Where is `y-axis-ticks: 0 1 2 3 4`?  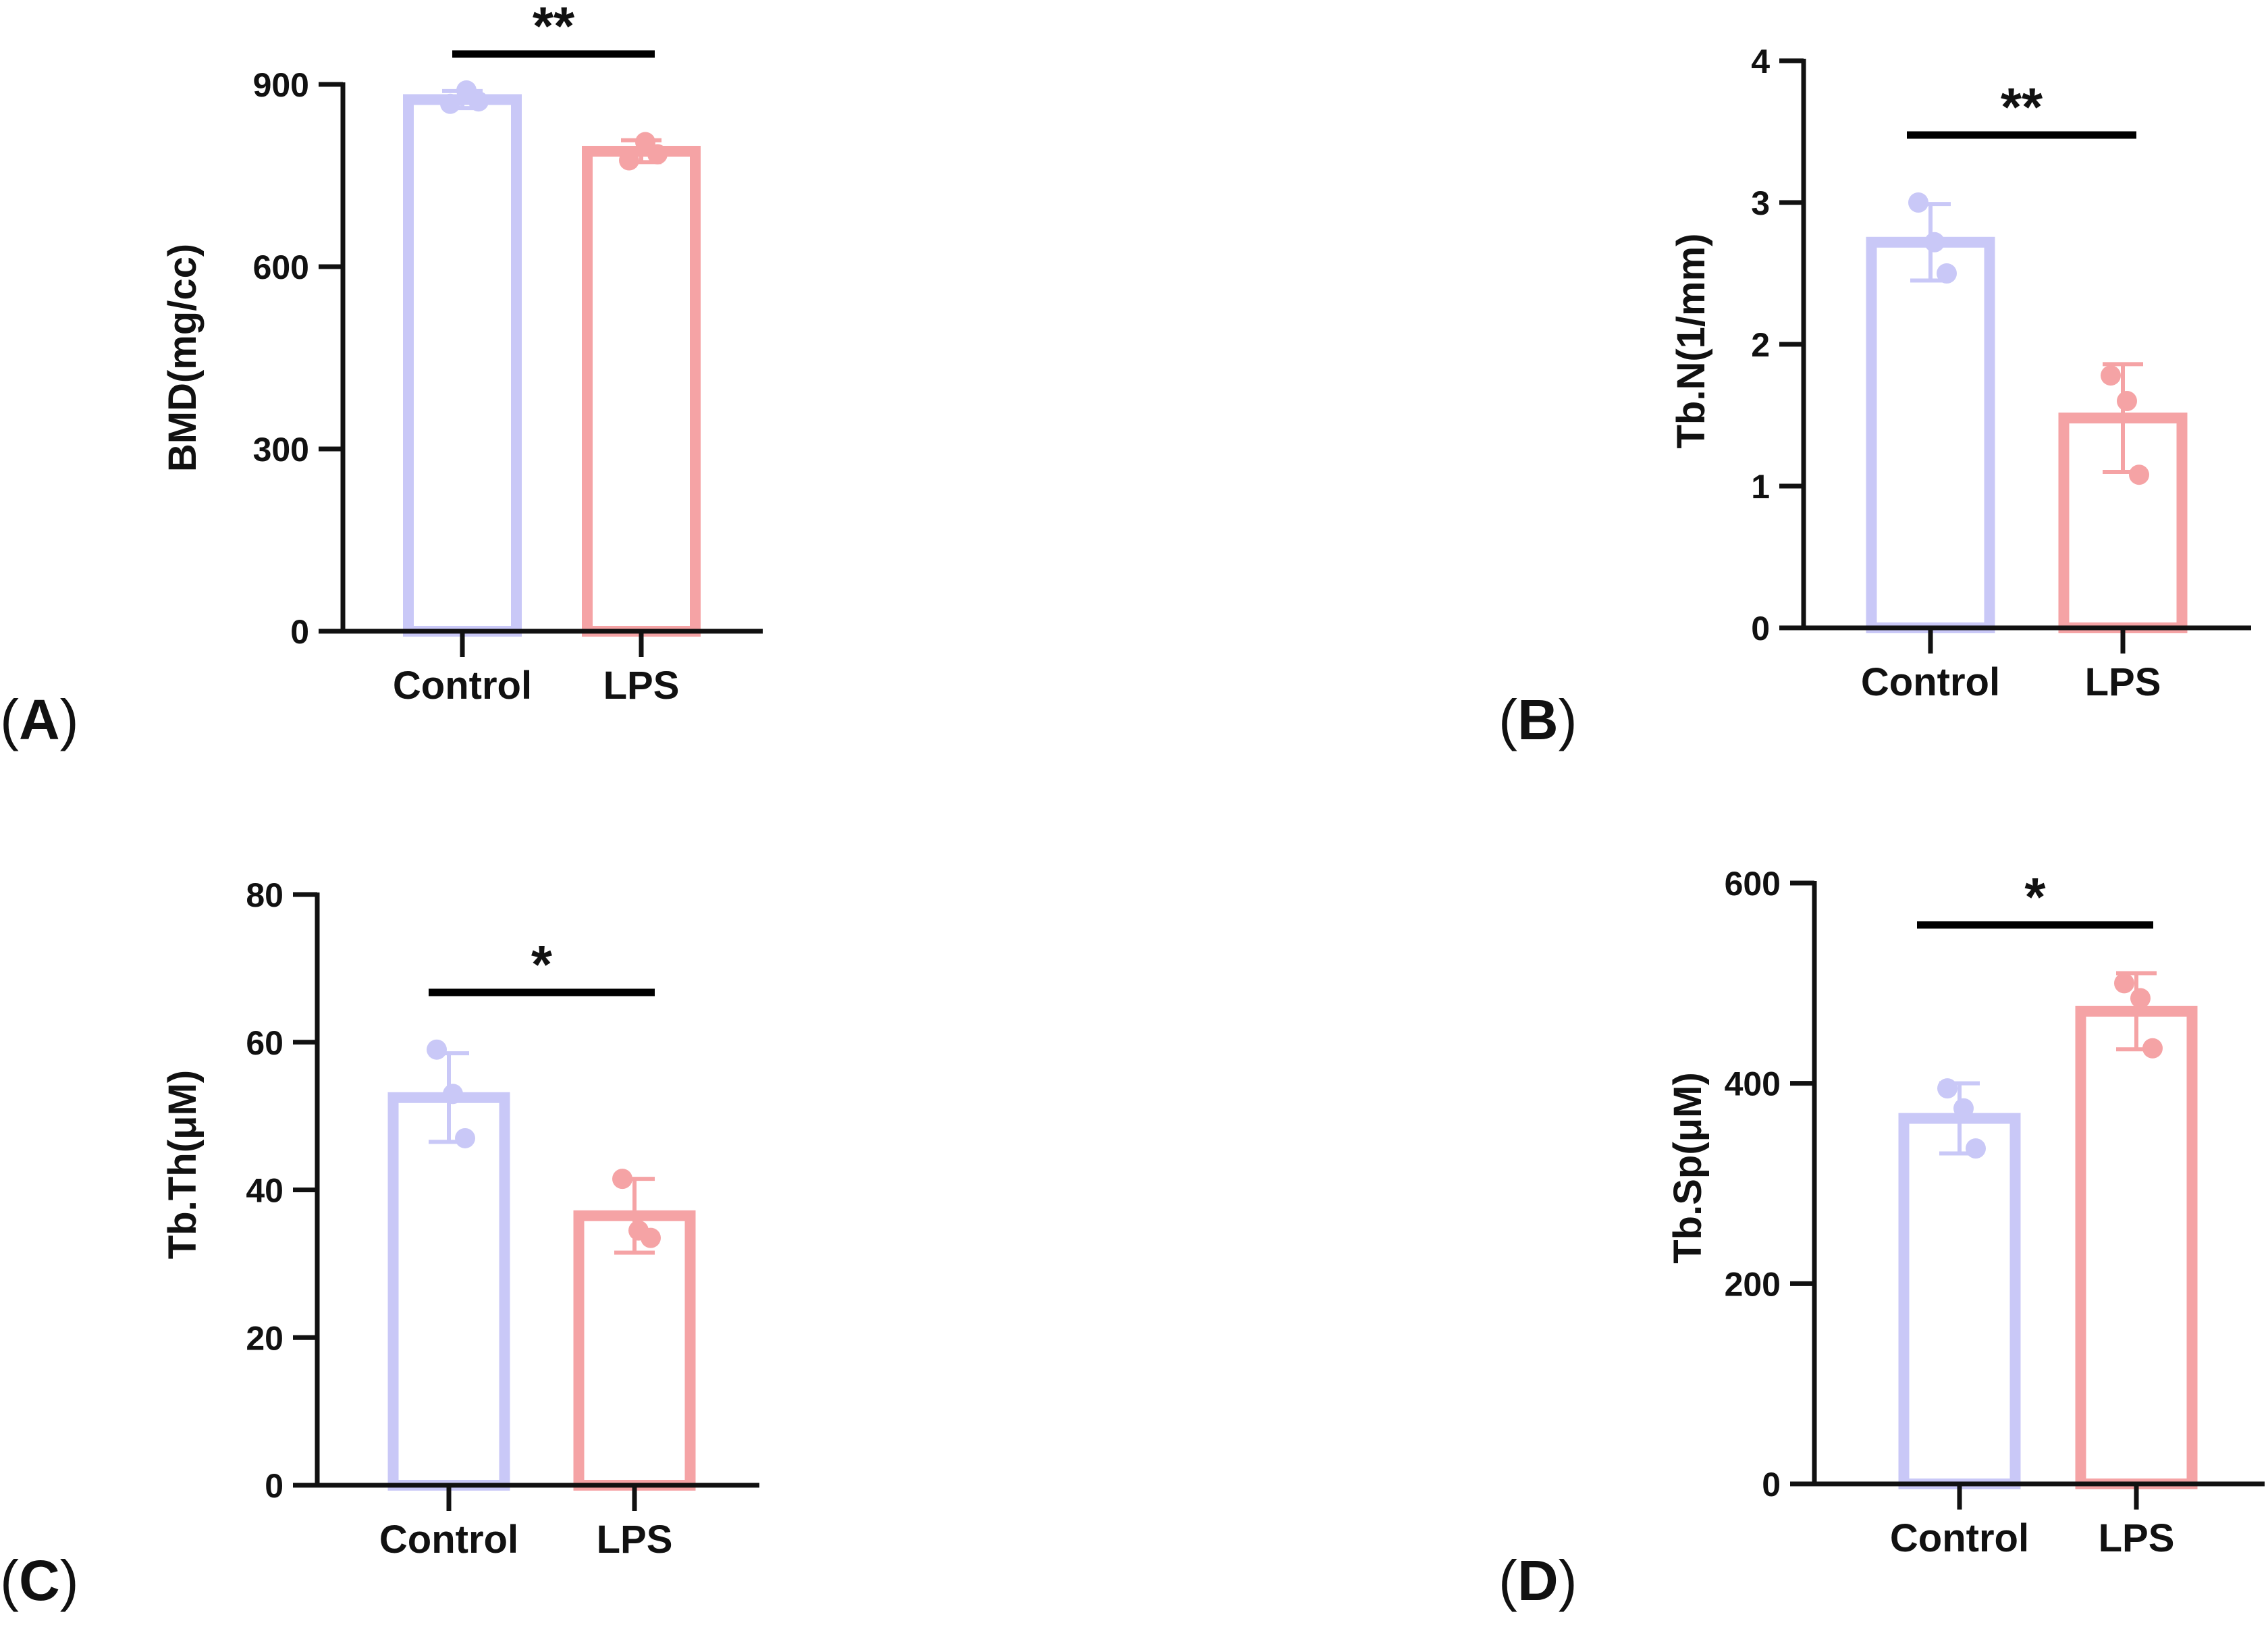 y-axis-ticks: 0 1 2 3 4 is located at coordinates (1777, 345).